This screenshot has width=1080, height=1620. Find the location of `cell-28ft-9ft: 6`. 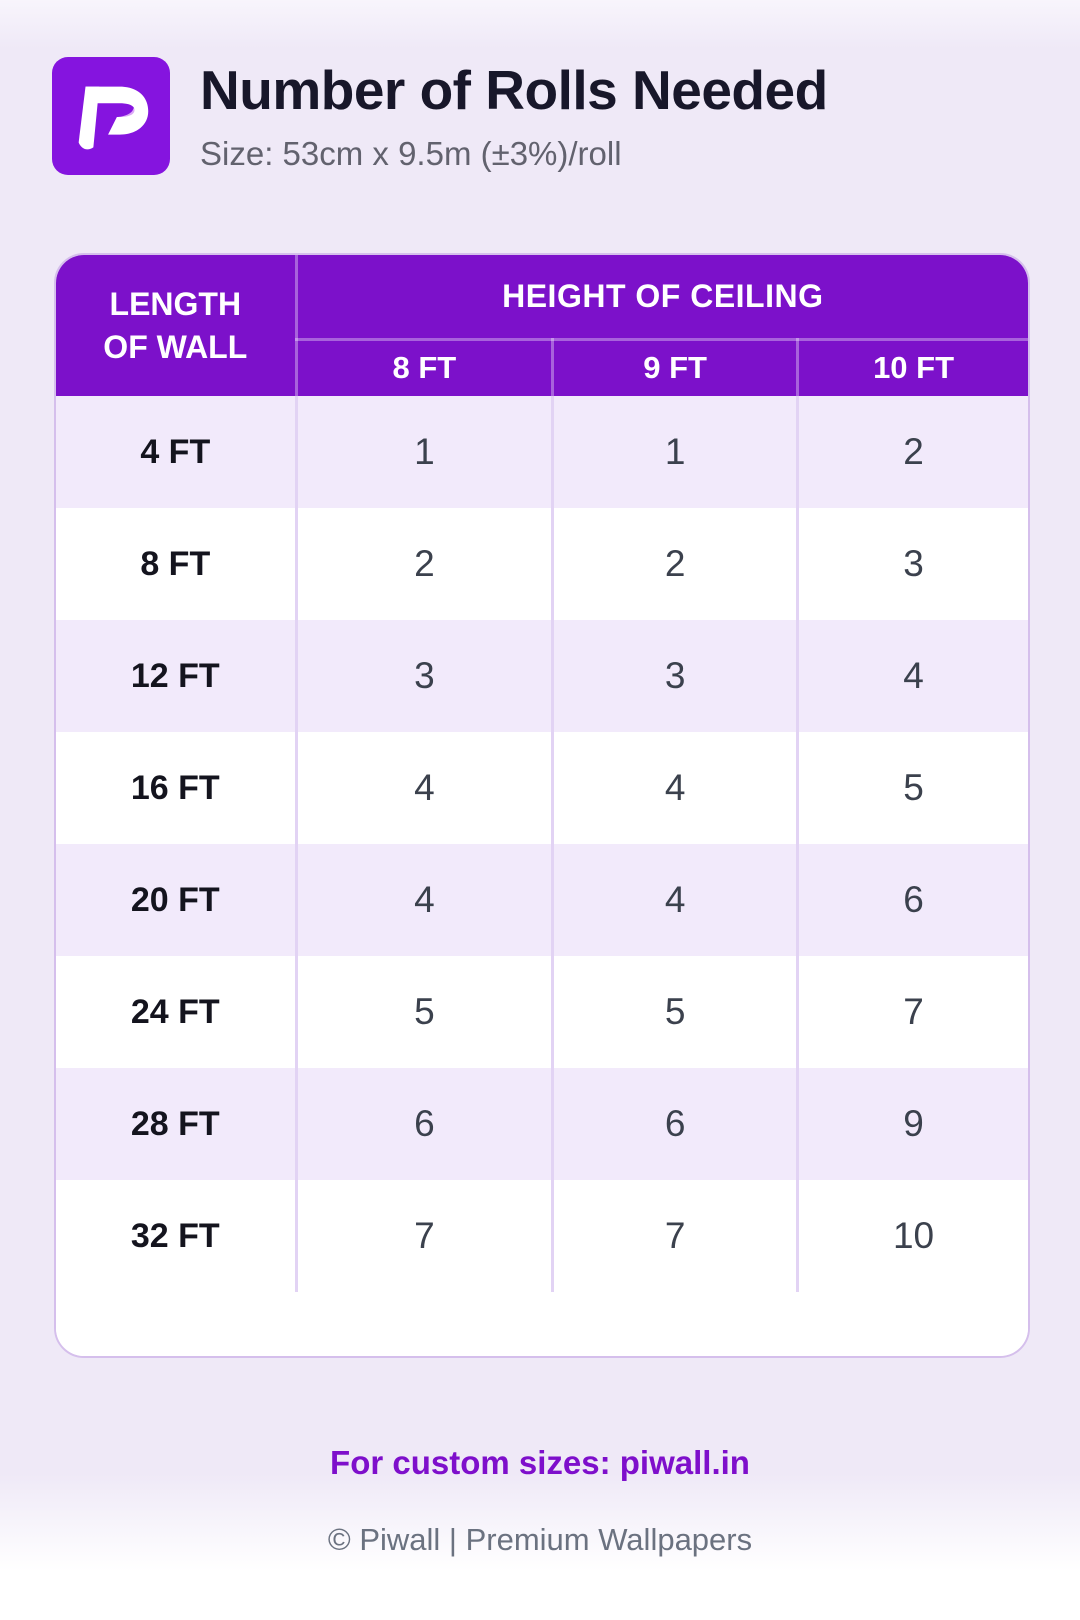

cell-28ft-9ft: 6 is located at coordinates (674, 1124).